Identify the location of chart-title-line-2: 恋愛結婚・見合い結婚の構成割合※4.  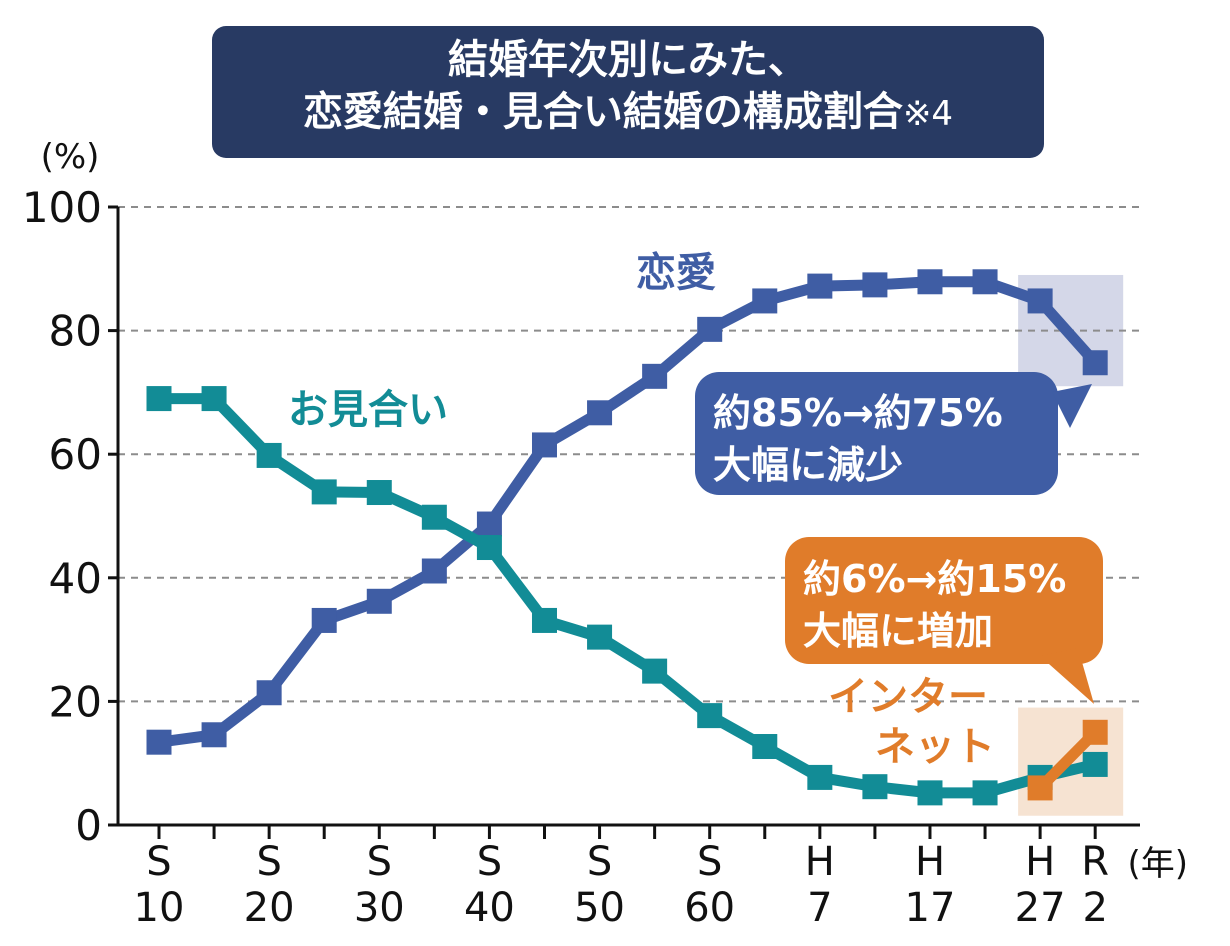
(628, 113).